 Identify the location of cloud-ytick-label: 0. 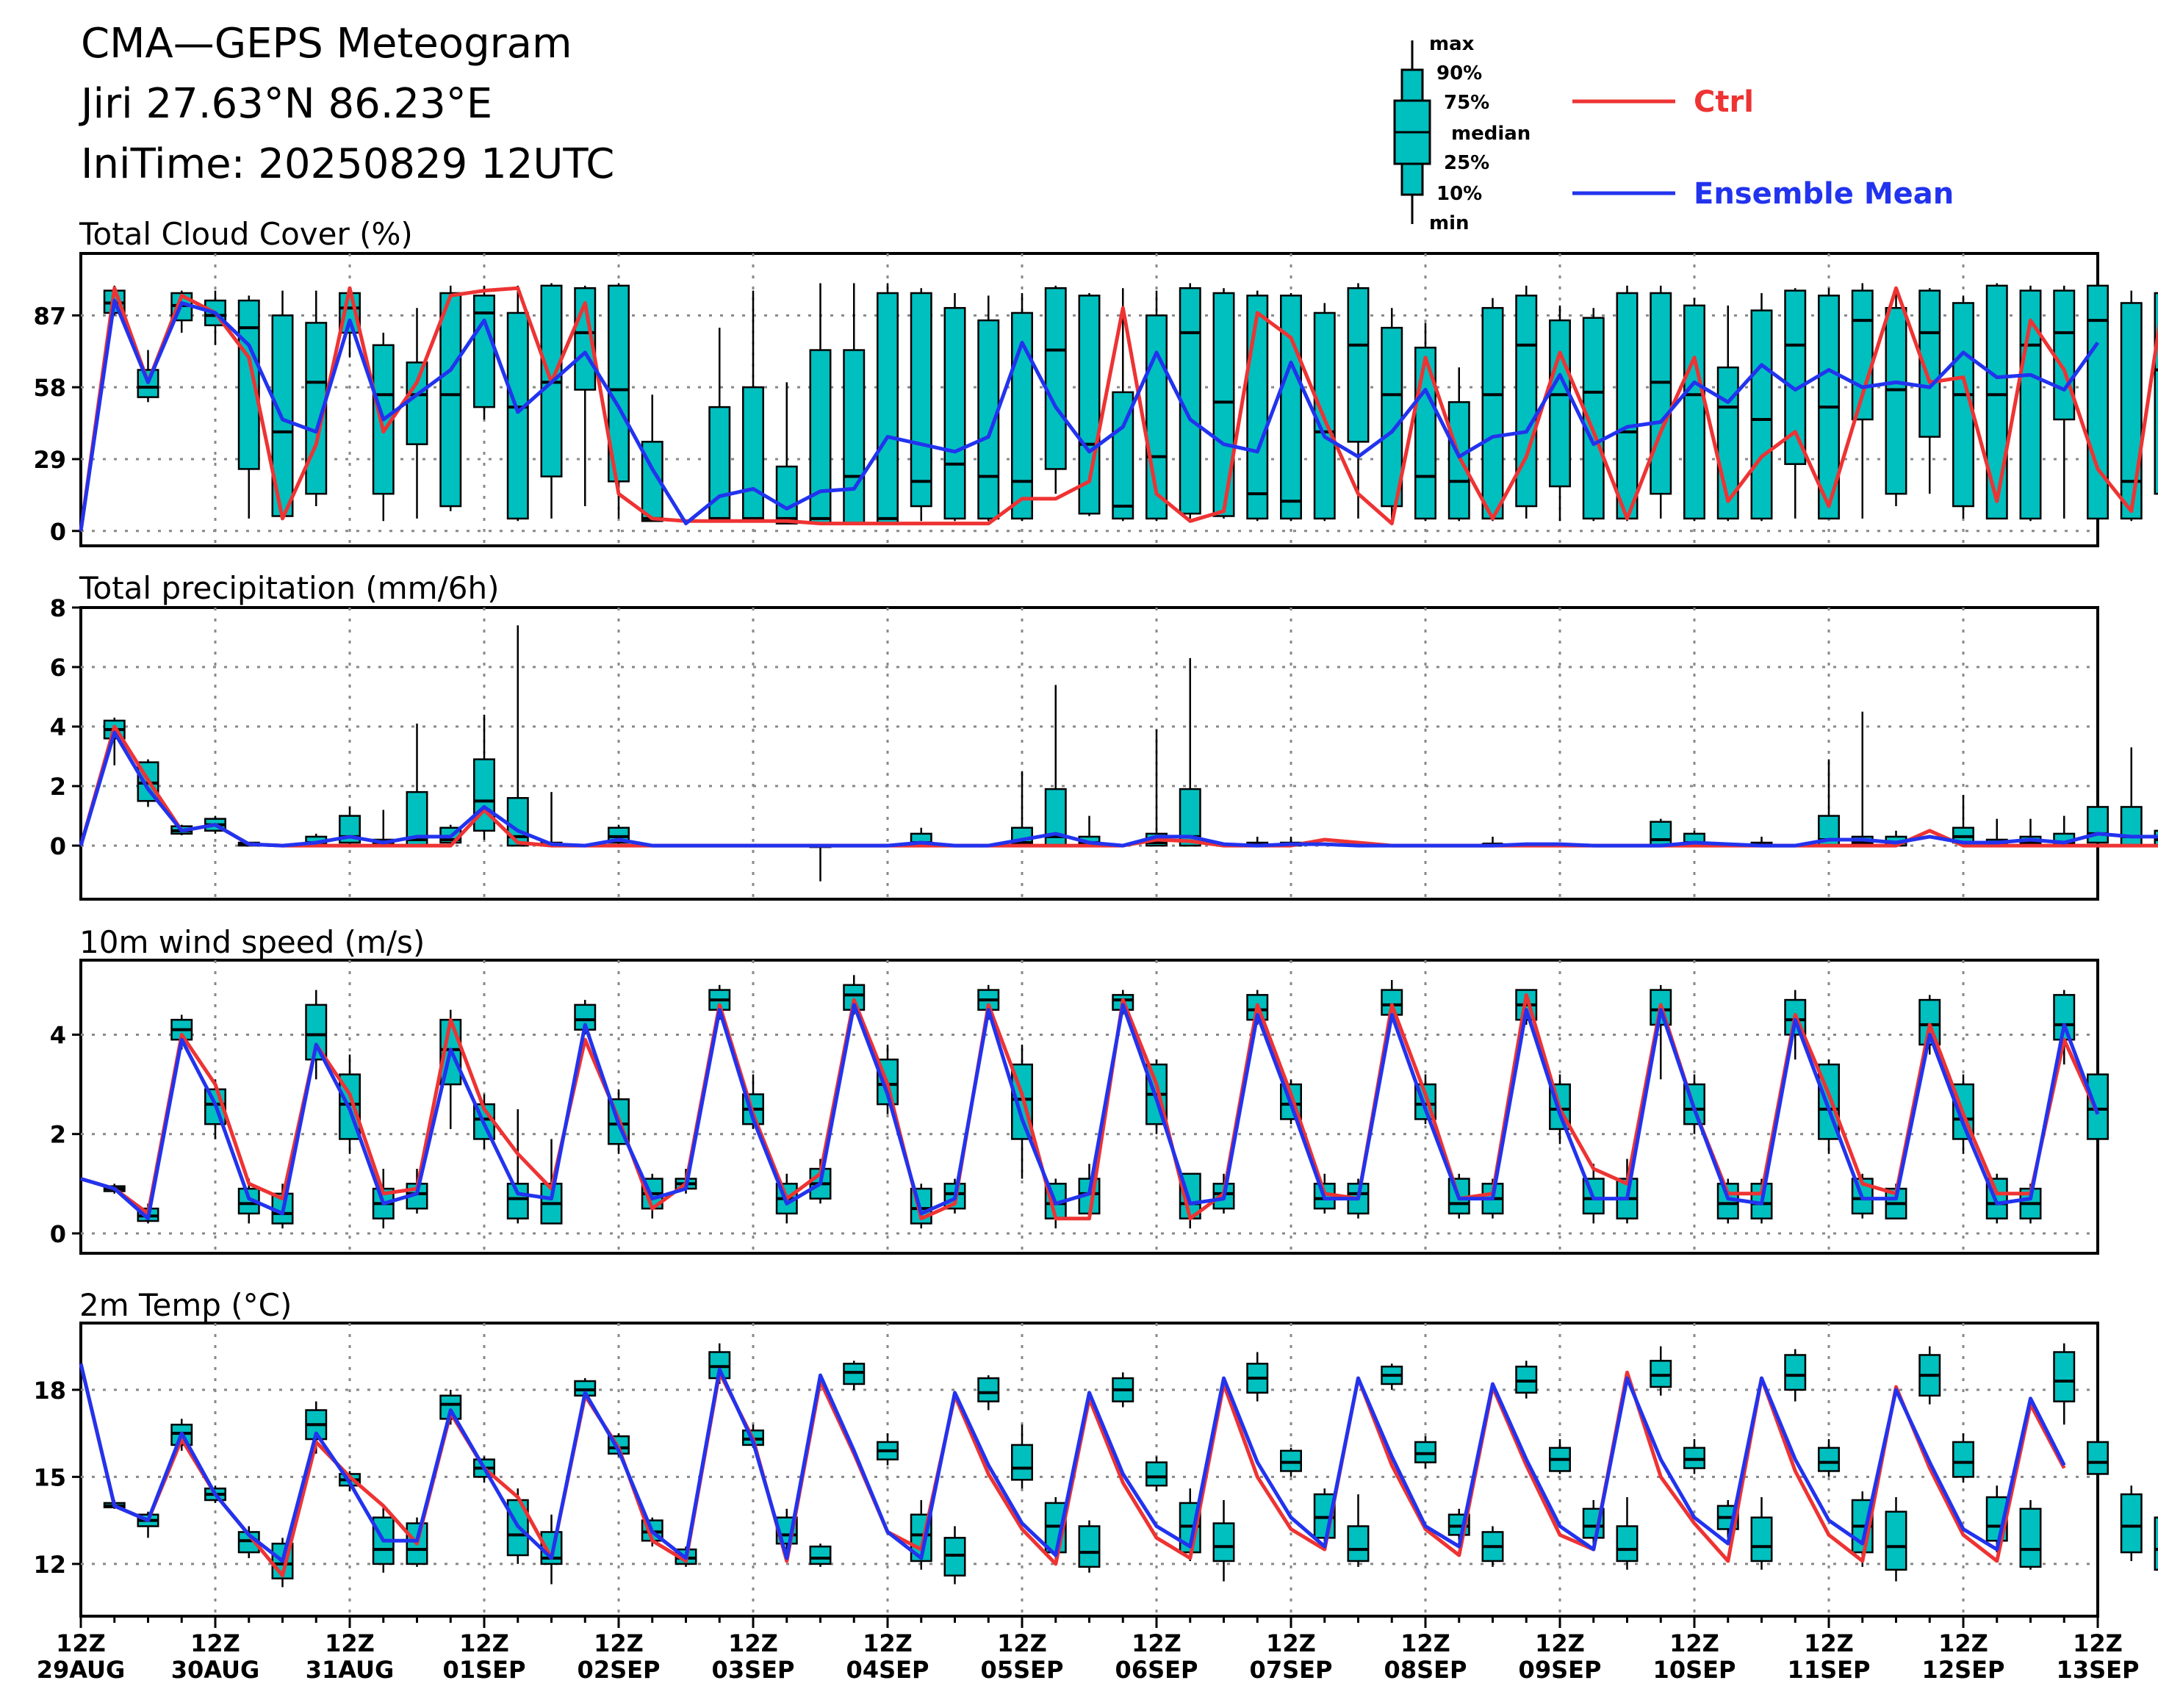
(58, 532).